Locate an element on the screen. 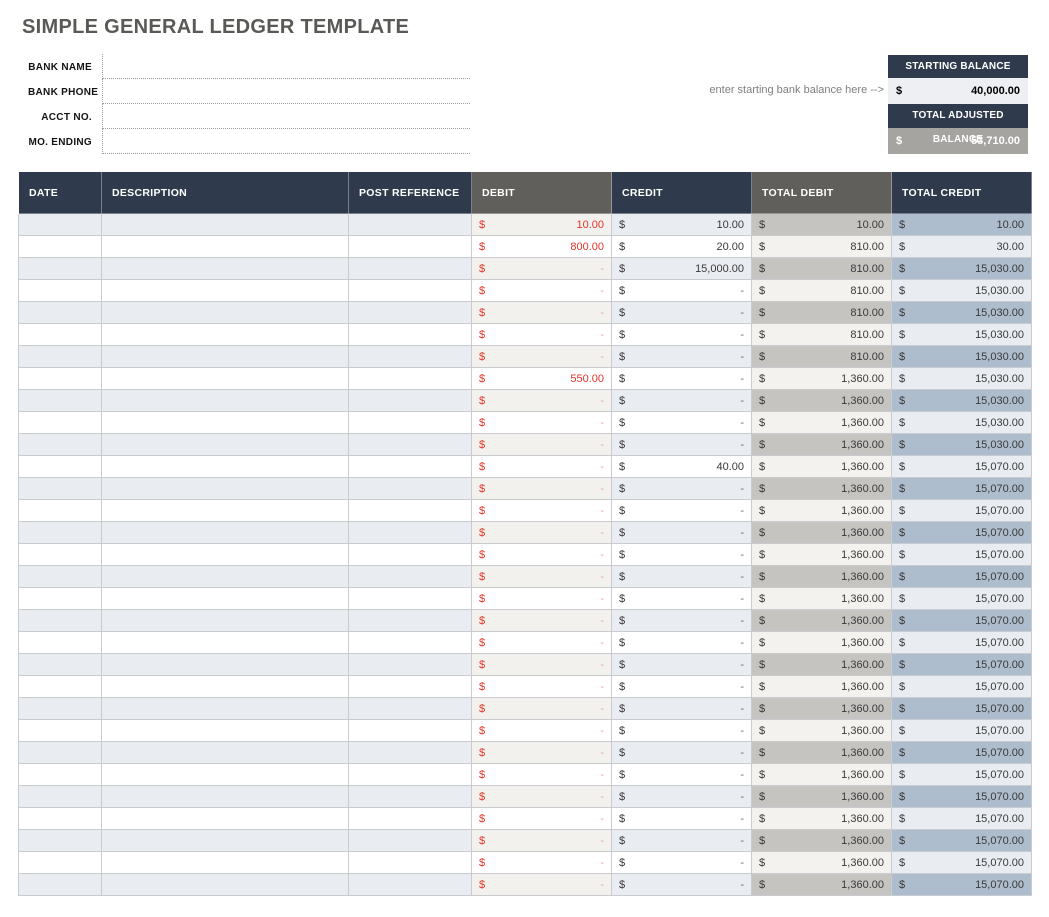 Image resolution: width=1049 pixels, height=917 pixels. credit-cell: $10.00 is located at coordinates (681, 224).